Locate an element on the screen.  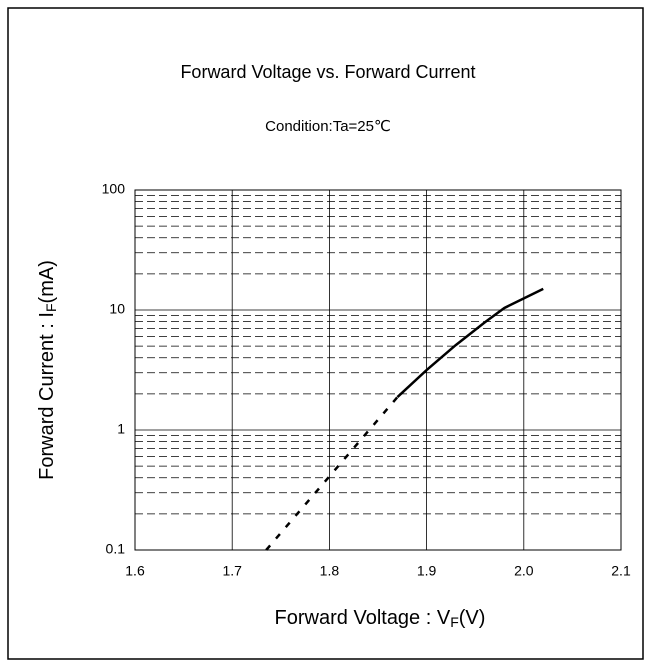
x-tick-label: 2.1 is located at coordinates (621, 571).